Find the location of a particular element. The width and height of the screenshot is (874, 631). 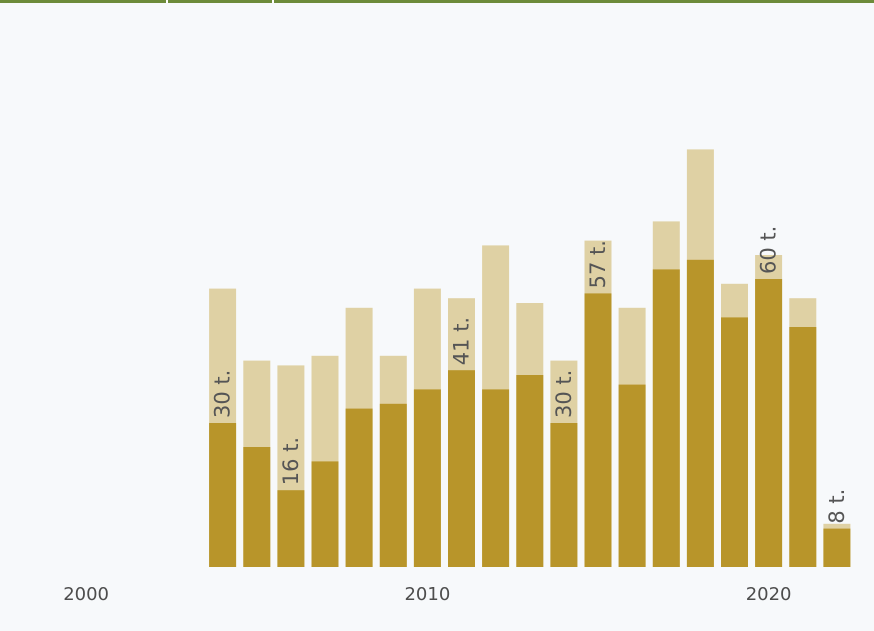

data-label-2022: 8 t. is located at coordinates (837, 506).